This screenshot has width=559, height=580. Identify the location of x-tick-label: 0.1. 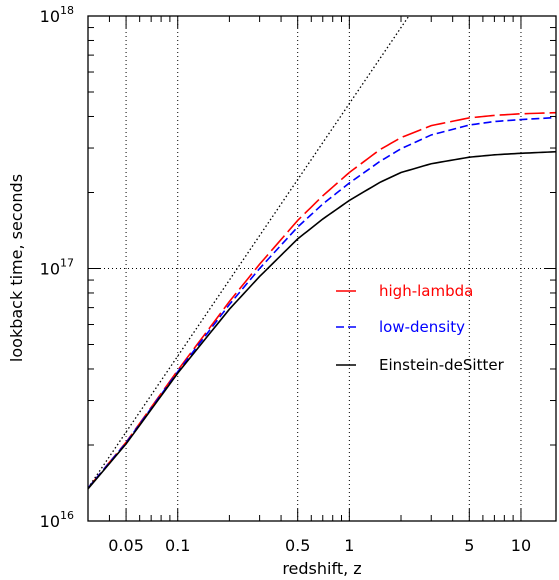
(177, 545).